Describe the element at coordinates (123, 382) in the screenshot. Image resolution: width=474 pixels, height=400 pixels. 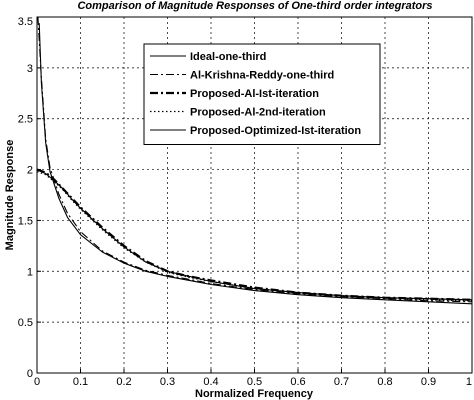
I see `x-tick-label: 0.2` at that location.